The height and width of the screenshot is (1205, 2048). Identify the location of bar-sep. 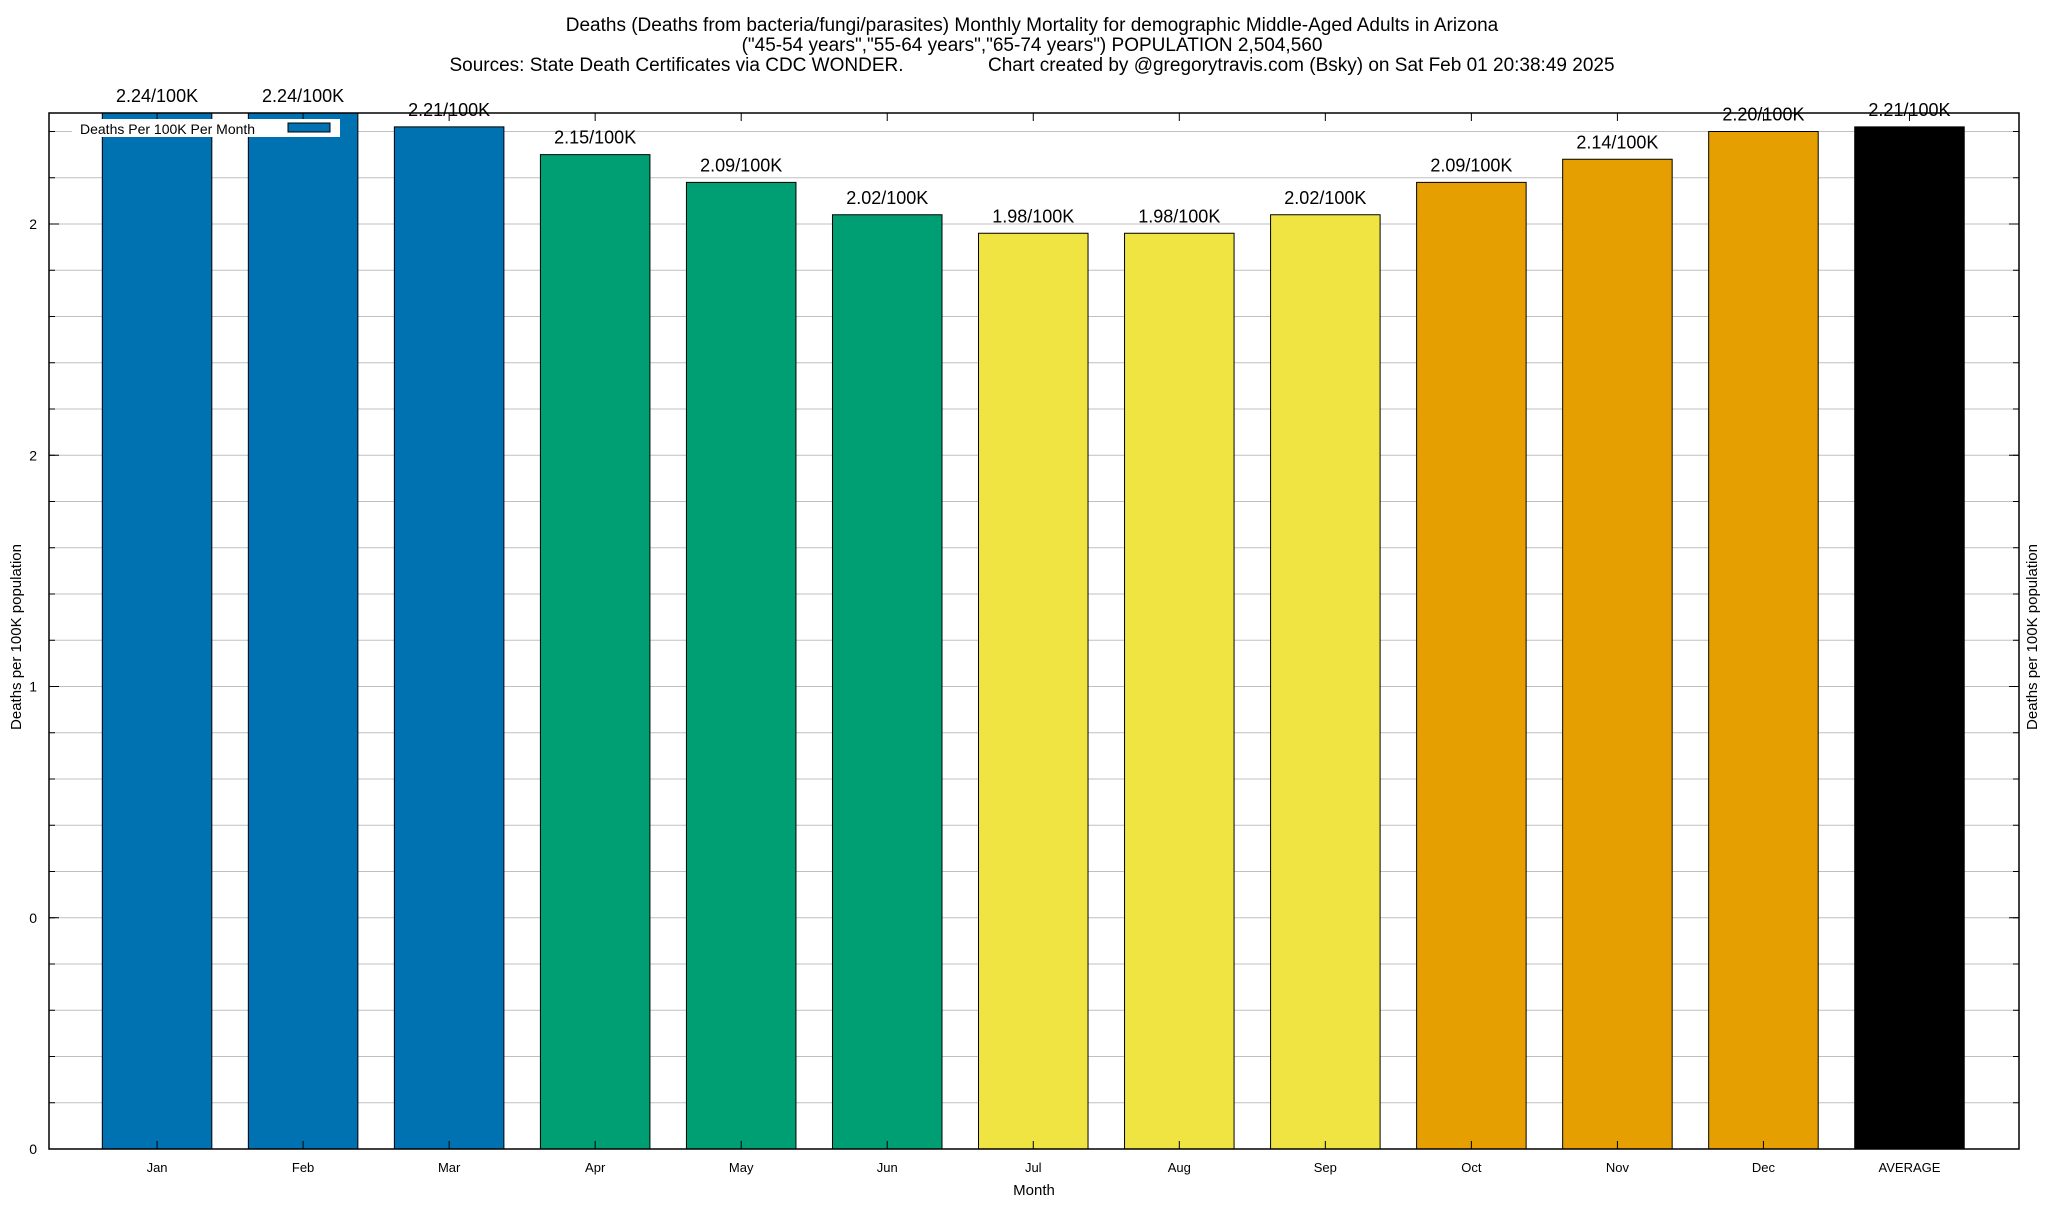
(1325, 682).